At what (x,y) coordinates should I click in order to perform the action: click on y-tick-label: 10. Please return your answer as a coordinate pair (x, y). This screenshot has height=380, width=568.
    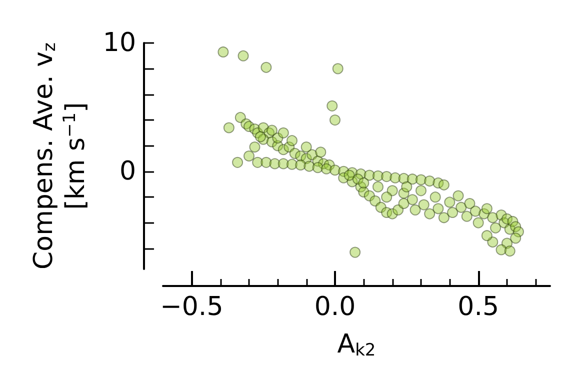
    Looking at the image, I should click on (119, 43).